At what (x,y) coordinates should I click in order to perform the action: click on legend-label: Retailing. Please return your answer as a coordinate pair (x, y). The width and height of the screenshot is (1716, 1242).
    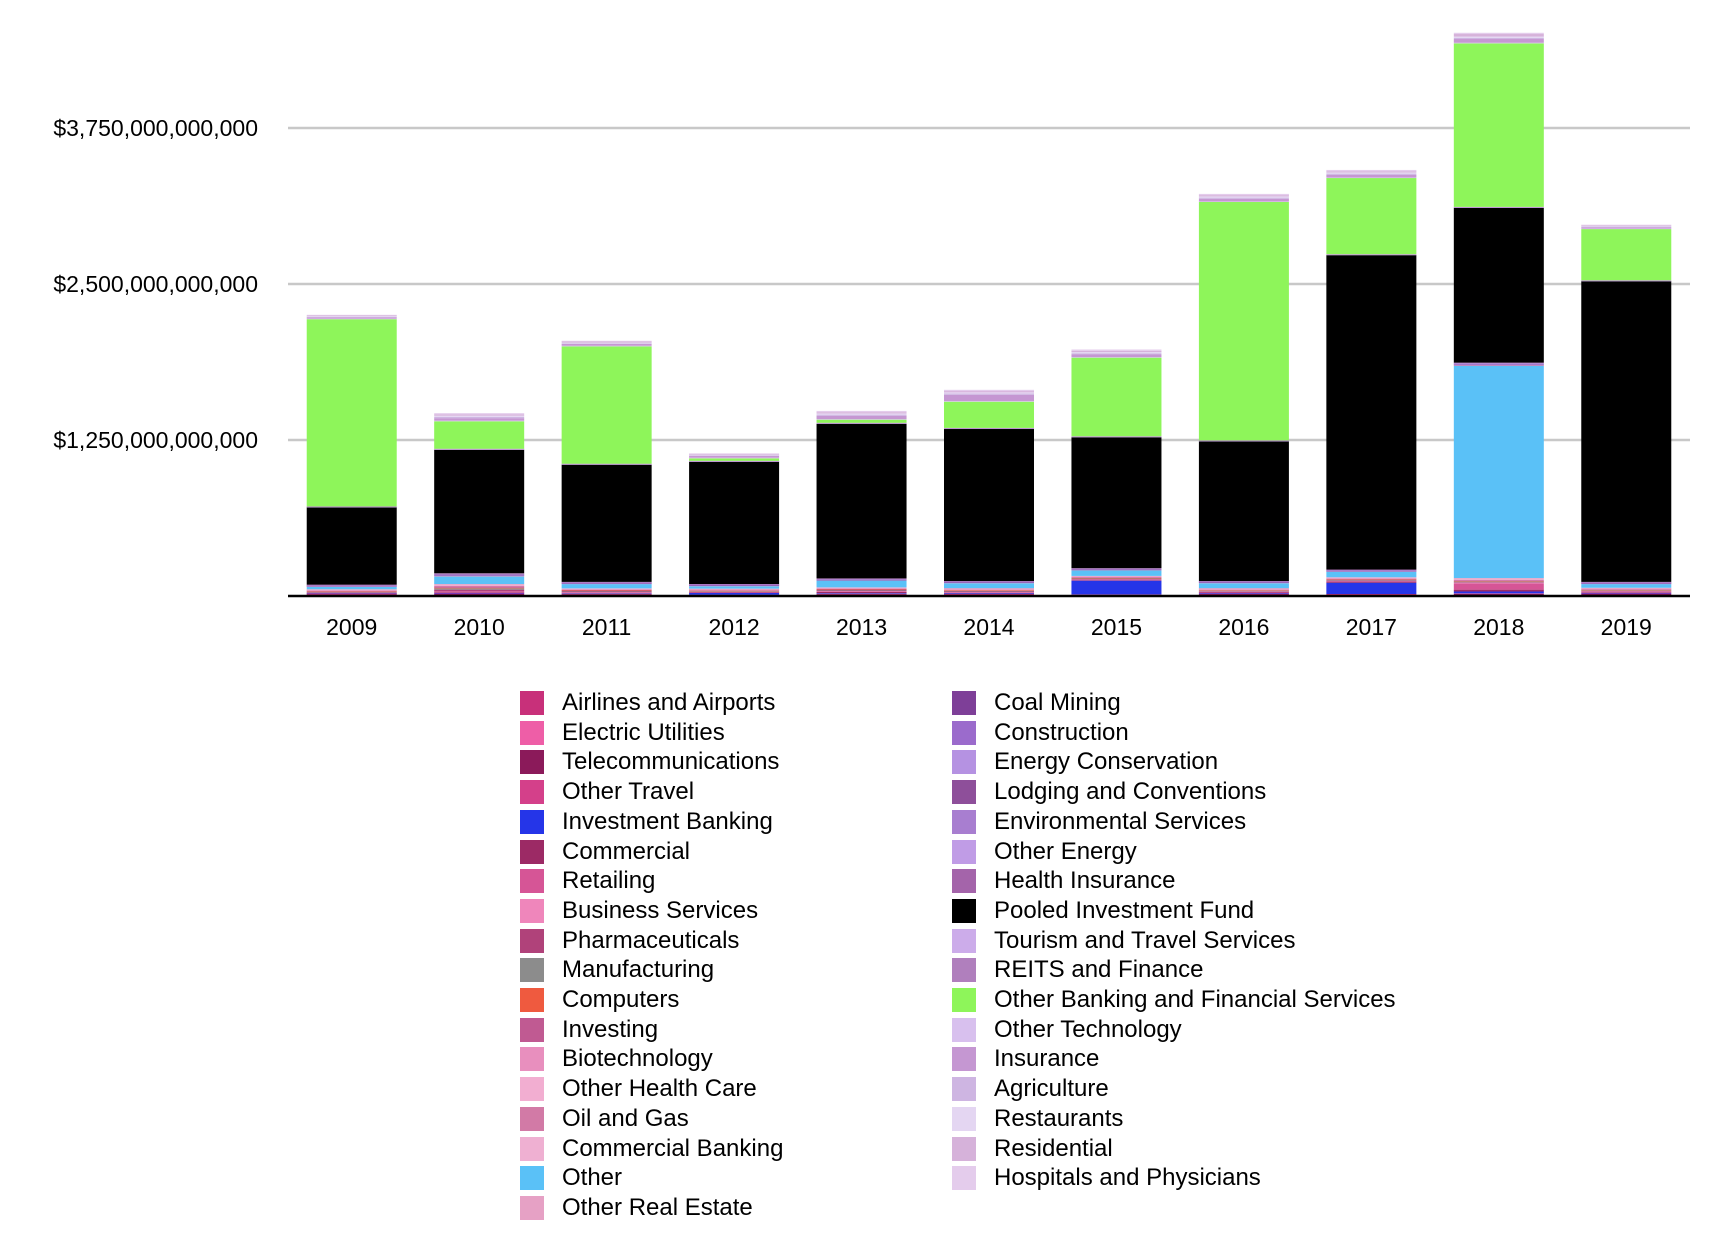
    Looking at the image, I should click on (609, 881).